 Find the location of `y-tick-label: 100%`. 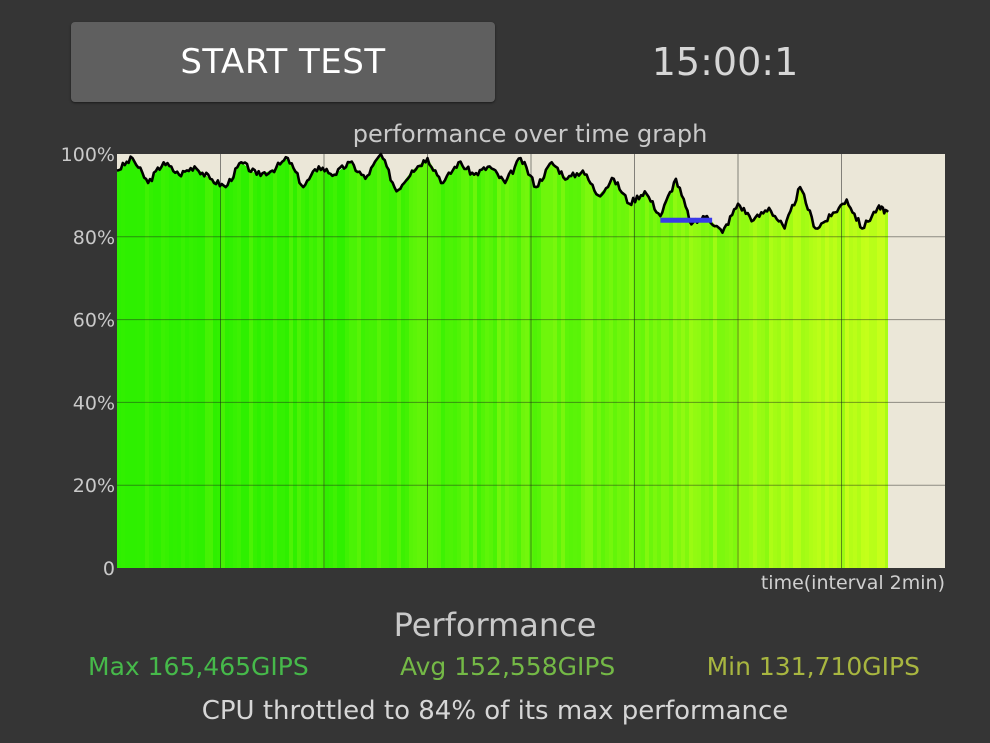

y-tick-label: 100% is located at coordinates (88, 155).